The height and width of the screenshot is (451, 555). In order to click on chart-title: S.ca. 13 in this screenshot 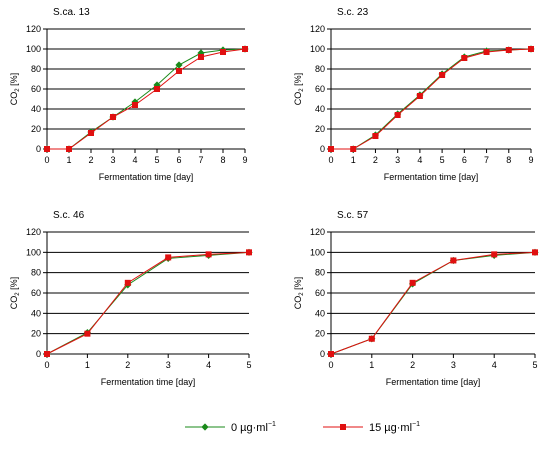, I will do `click(71, 12)`.